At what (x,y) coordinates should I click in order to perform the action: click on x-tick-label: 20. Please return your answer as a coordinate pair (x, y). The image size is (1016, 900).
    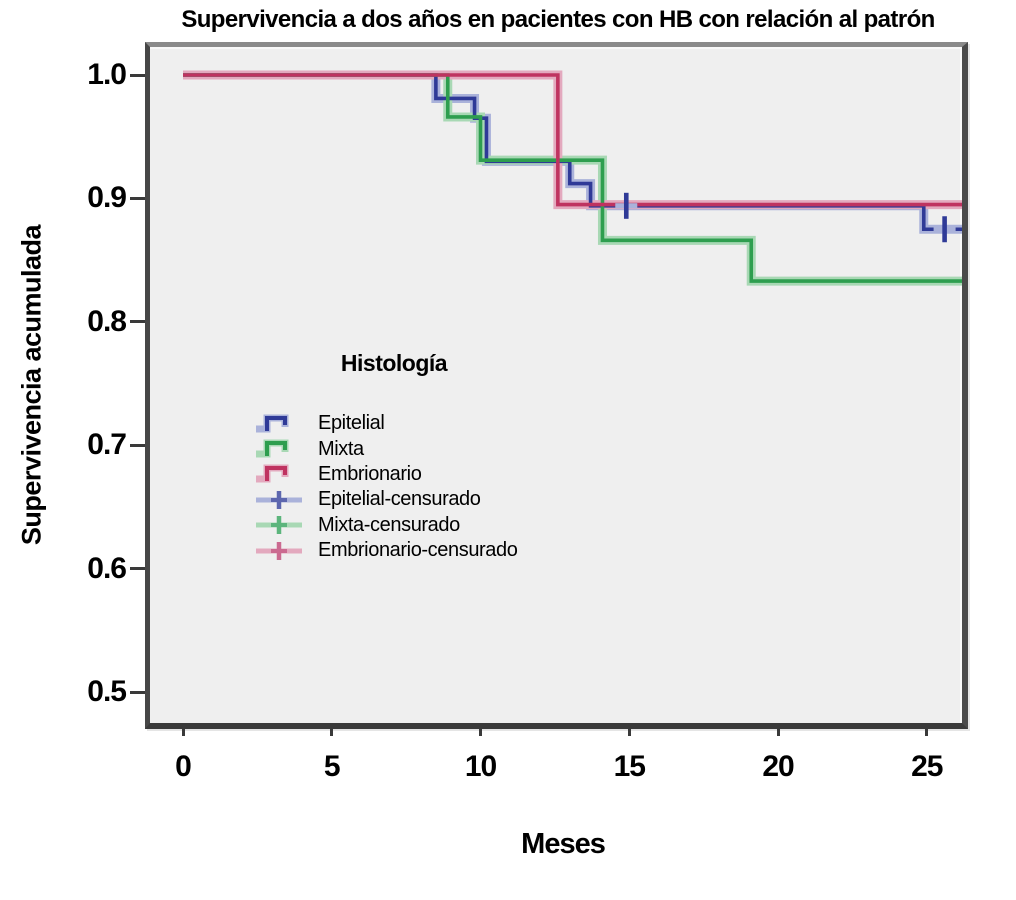
    Looking at the image, I should click on (778, 766).